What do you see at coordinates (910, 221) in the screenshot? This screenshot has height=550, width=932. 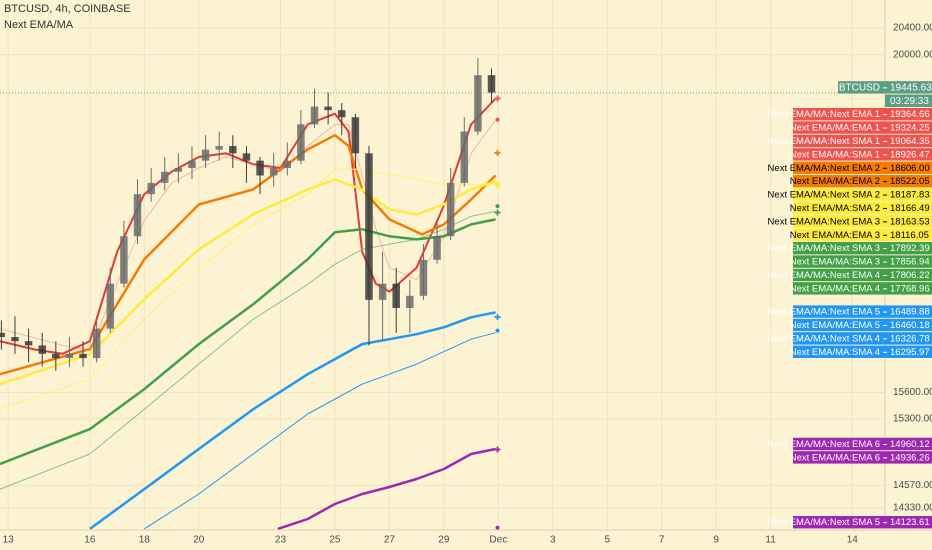 I see `price-tag-value: 18163.53` at bounding box center [910, 221].